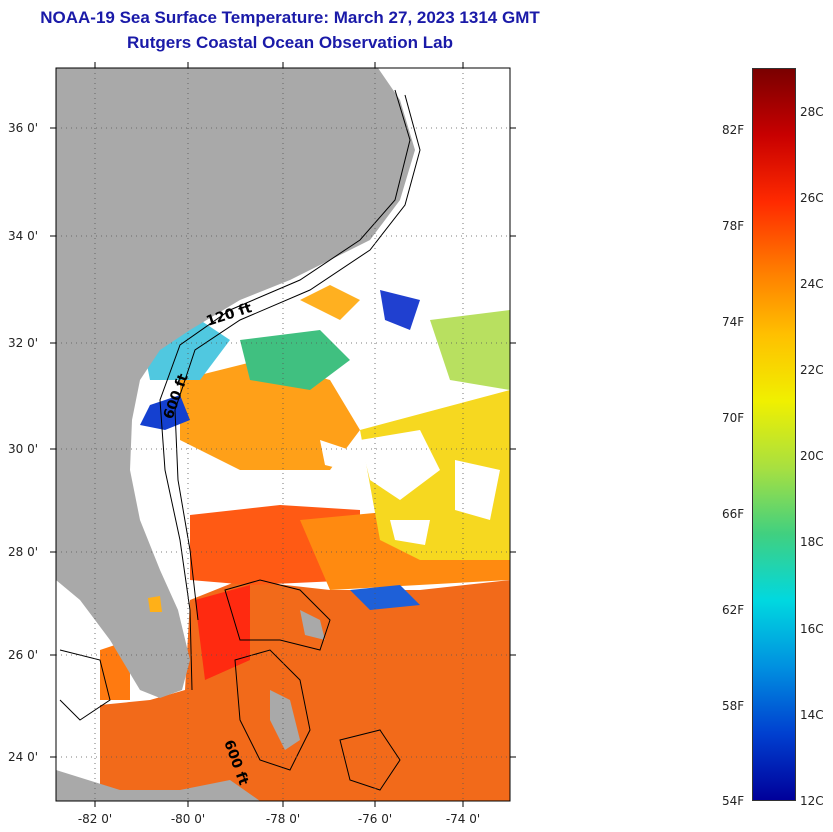 The height and width of the screenshot is (832, 833). Describe the element at coordinates (812, 715) in the screenshot. I see `colorbar-label-14c: 14C` at that location.